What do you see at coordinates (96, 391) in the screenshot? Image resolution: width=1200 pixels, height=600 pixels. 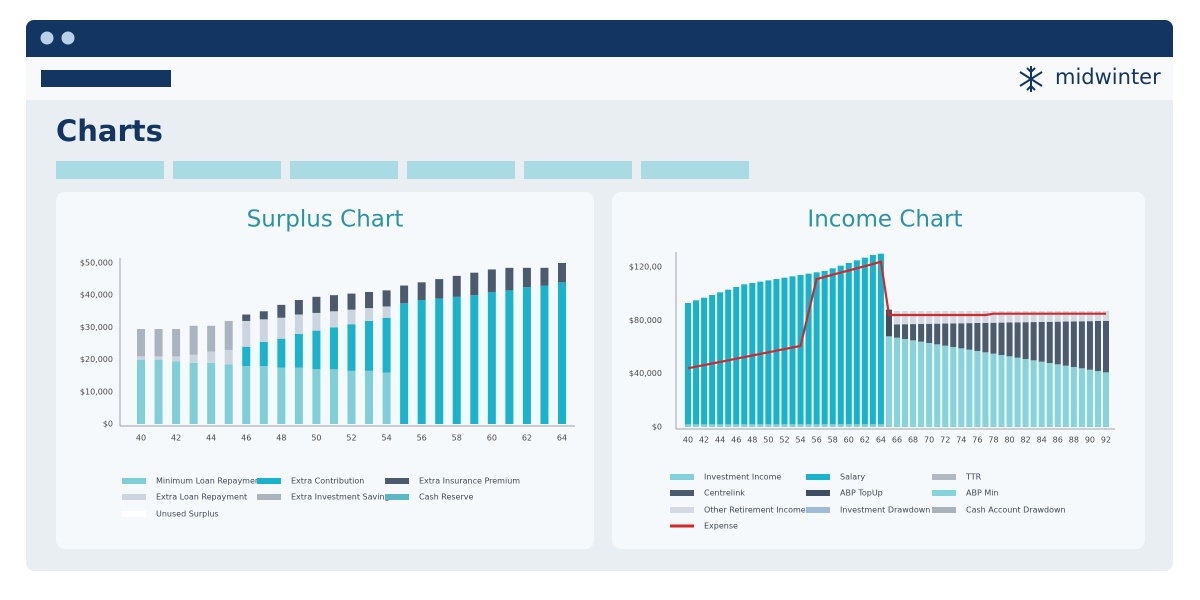 I see `y-tick-label: $10,000` at bounding box center [96, 391].